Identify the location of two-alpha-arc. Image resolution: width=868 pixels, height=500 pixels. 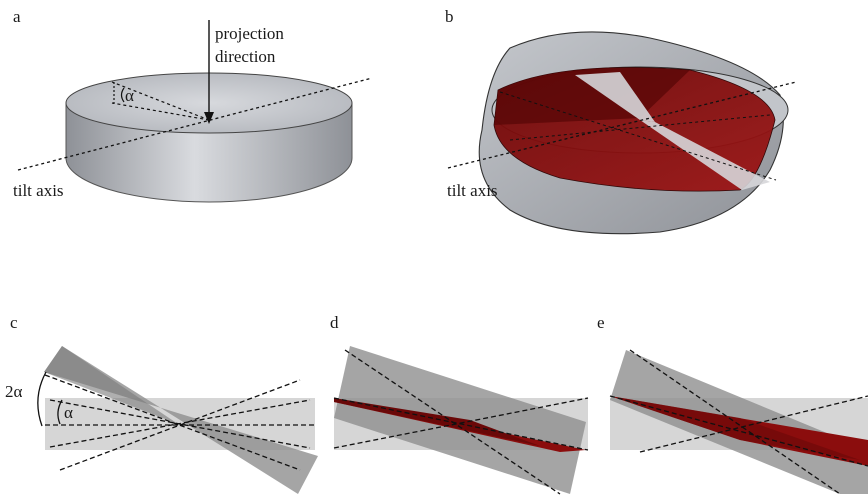
(42, 399).